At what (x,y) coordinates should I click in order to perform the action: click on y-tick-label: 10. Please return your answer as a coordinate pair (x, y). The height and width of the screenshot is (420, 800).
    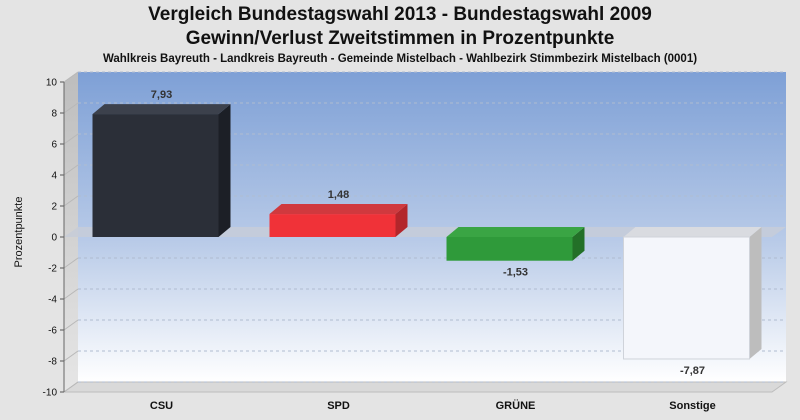
    Looking at the image, I should click on (52, 83).